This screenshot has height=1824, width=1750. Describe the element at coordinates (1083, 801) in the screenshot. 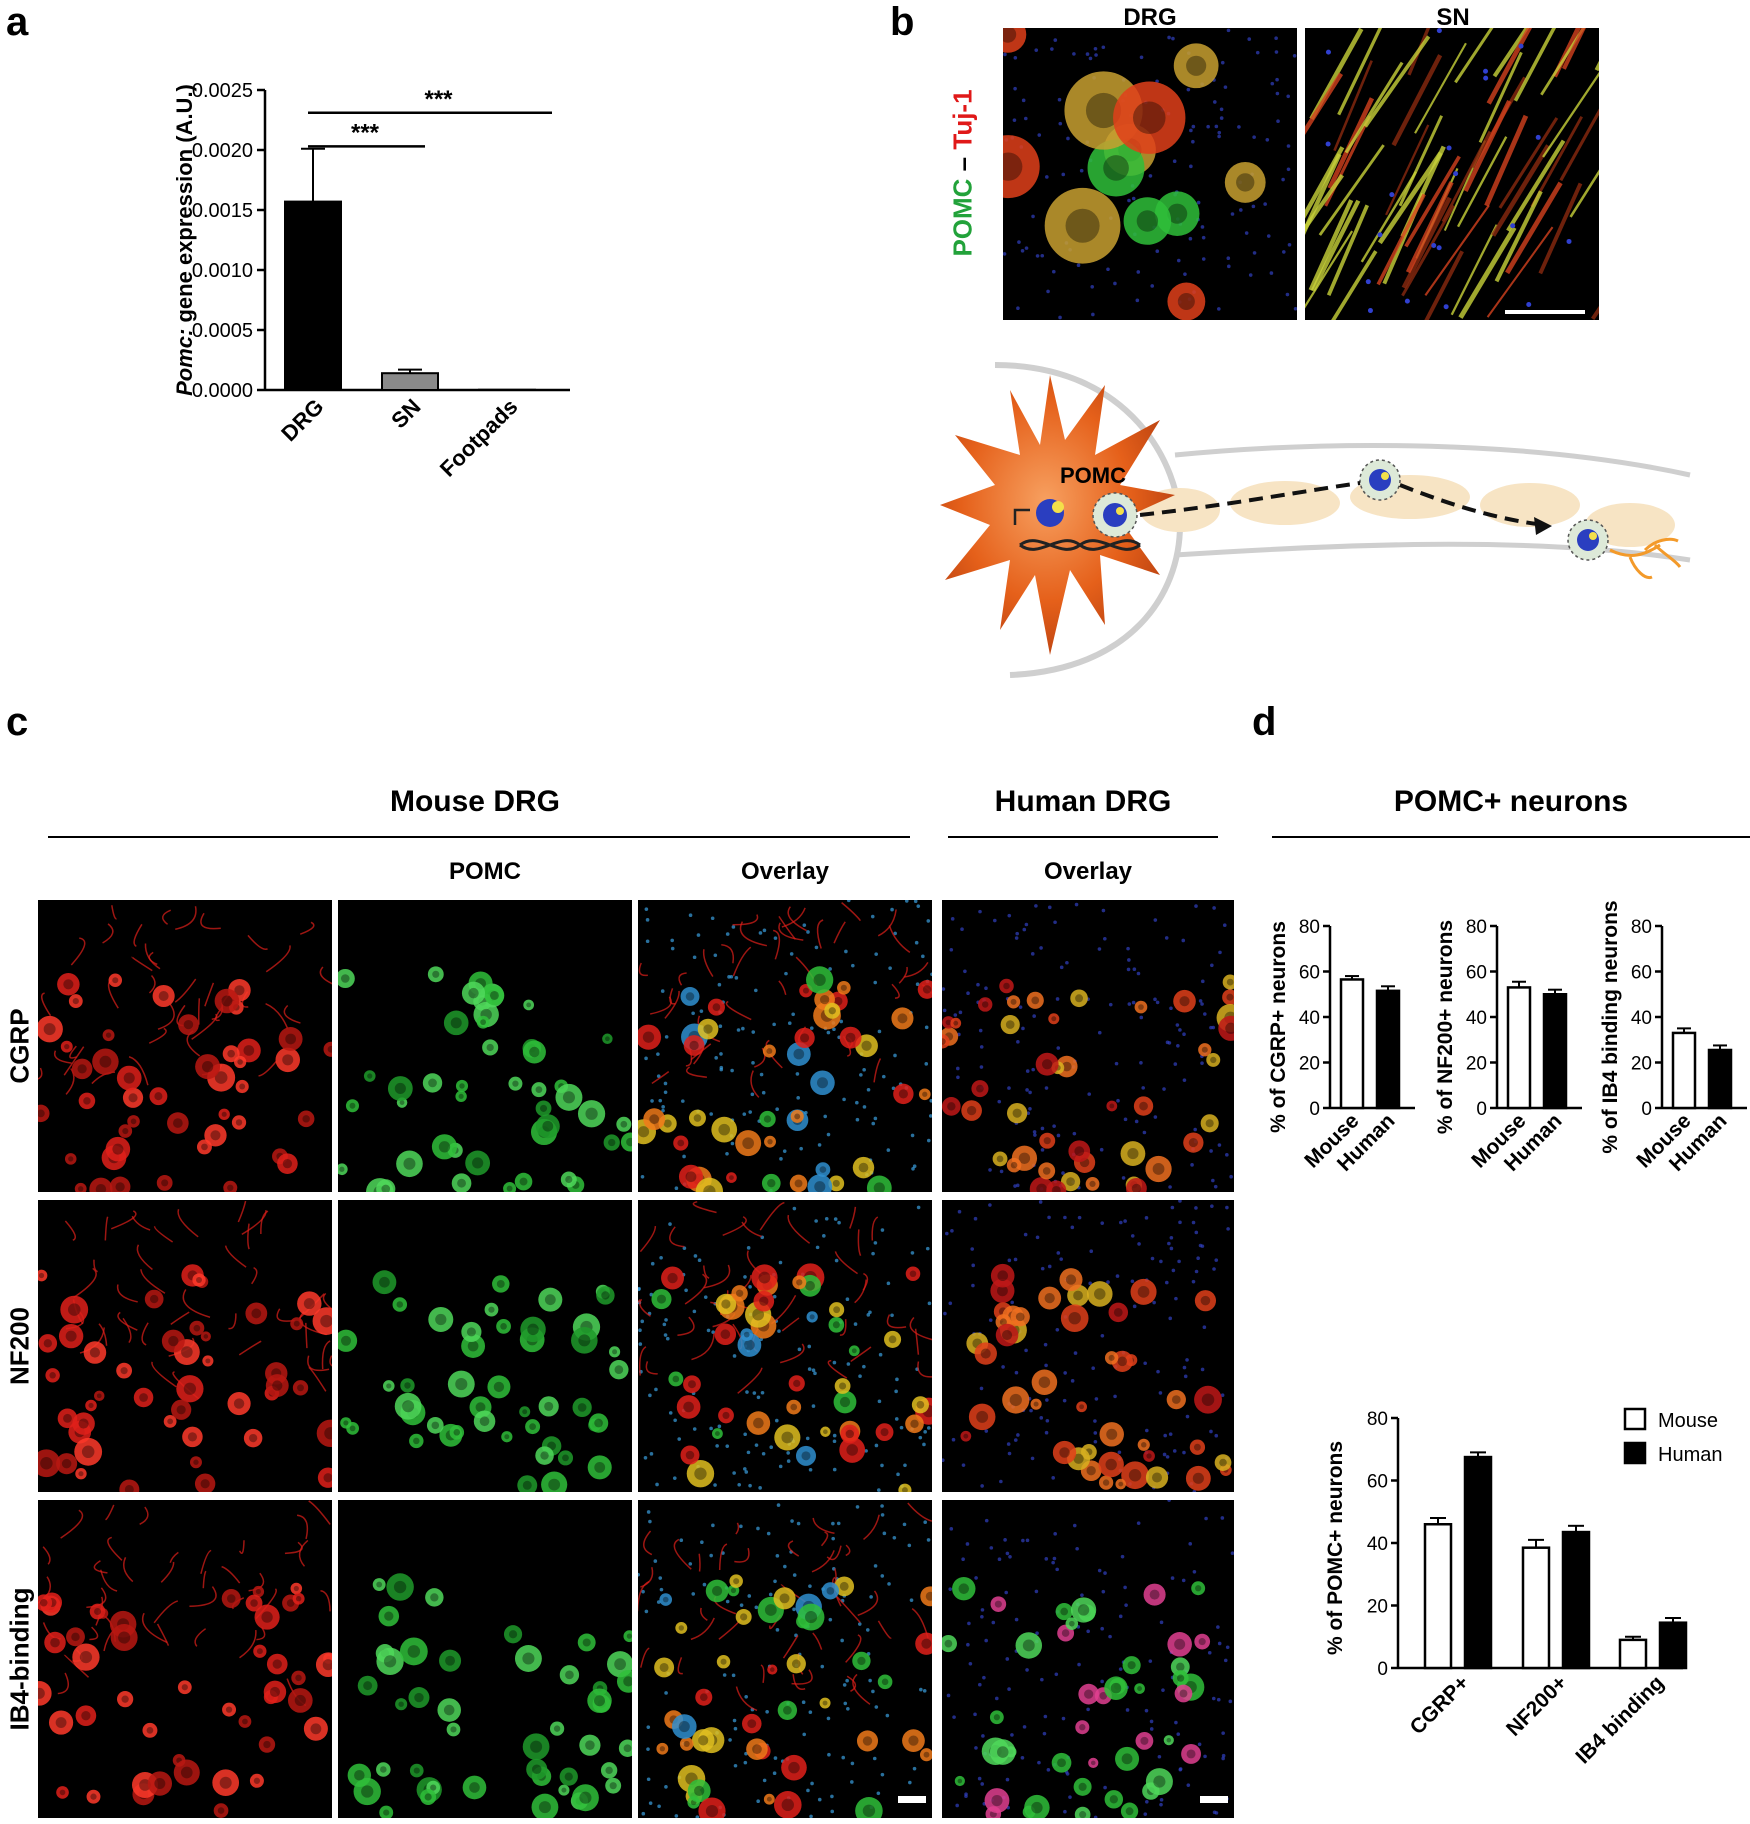

I see `group-human-drg: Human DRG` at that location.